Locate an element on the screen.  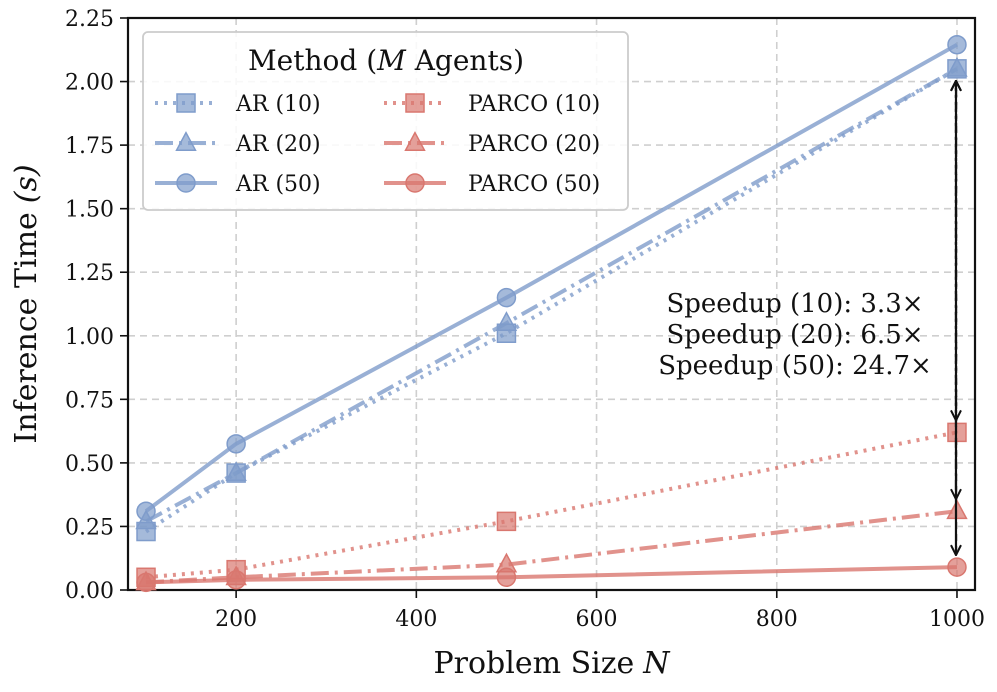
legend-label-ar-10: AR (10) is located at coordinates (278, 104).